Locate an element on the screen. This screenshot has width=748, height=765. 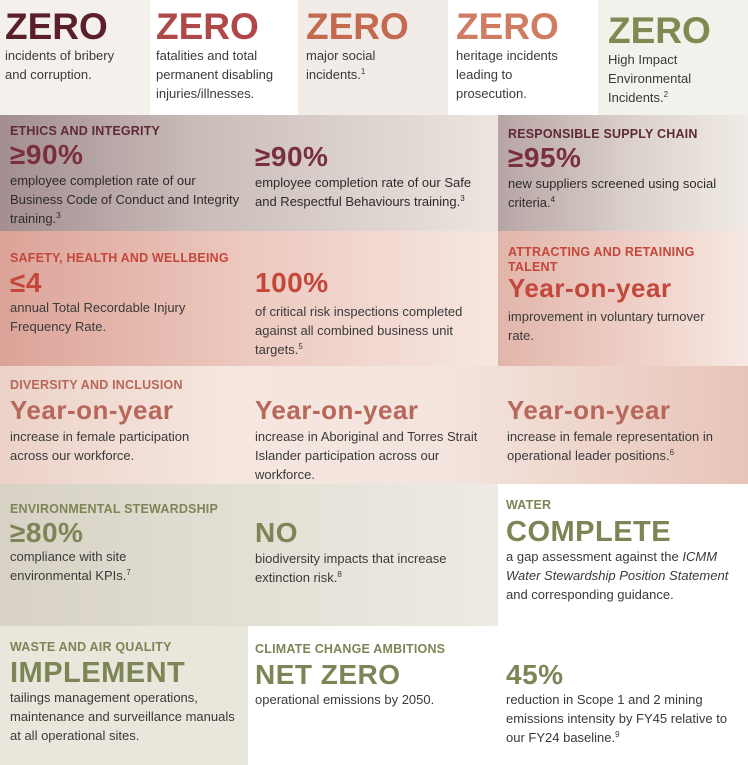
social-zero: ZERO is located at coordinates (357, 26).